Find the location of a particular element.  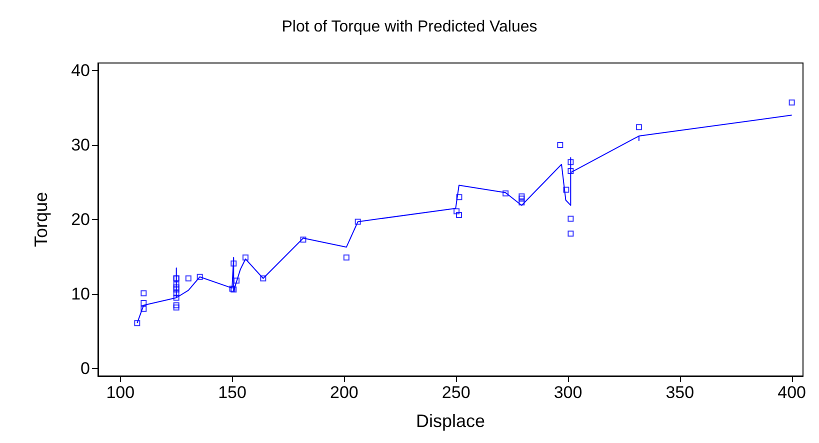

x-axis-title: Displace is located at coordinates (451, 421).